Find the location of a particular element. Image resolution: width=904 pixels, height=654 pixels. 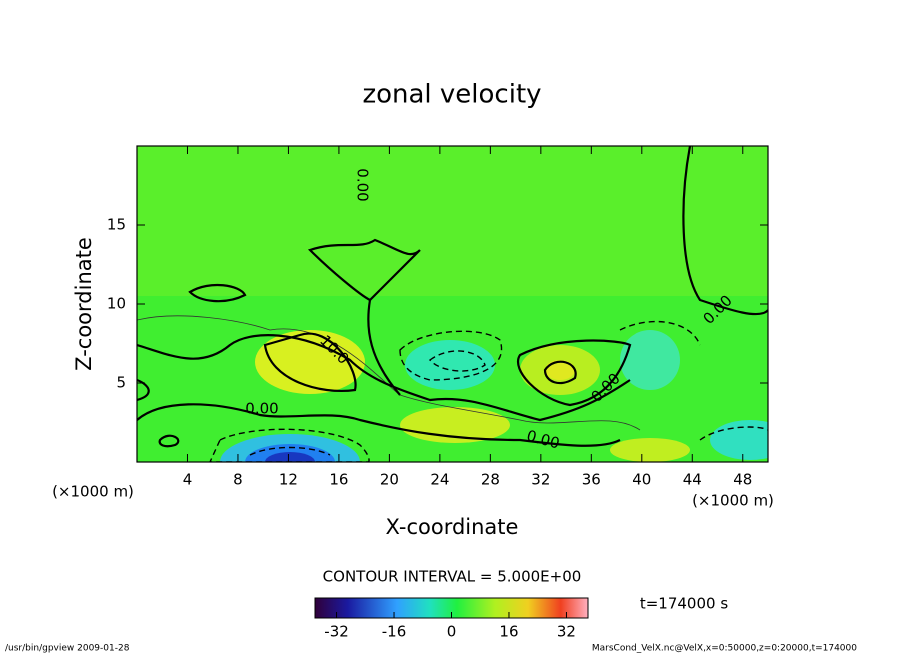

x-tick-label: 12 is located at coordinates (288, 480).